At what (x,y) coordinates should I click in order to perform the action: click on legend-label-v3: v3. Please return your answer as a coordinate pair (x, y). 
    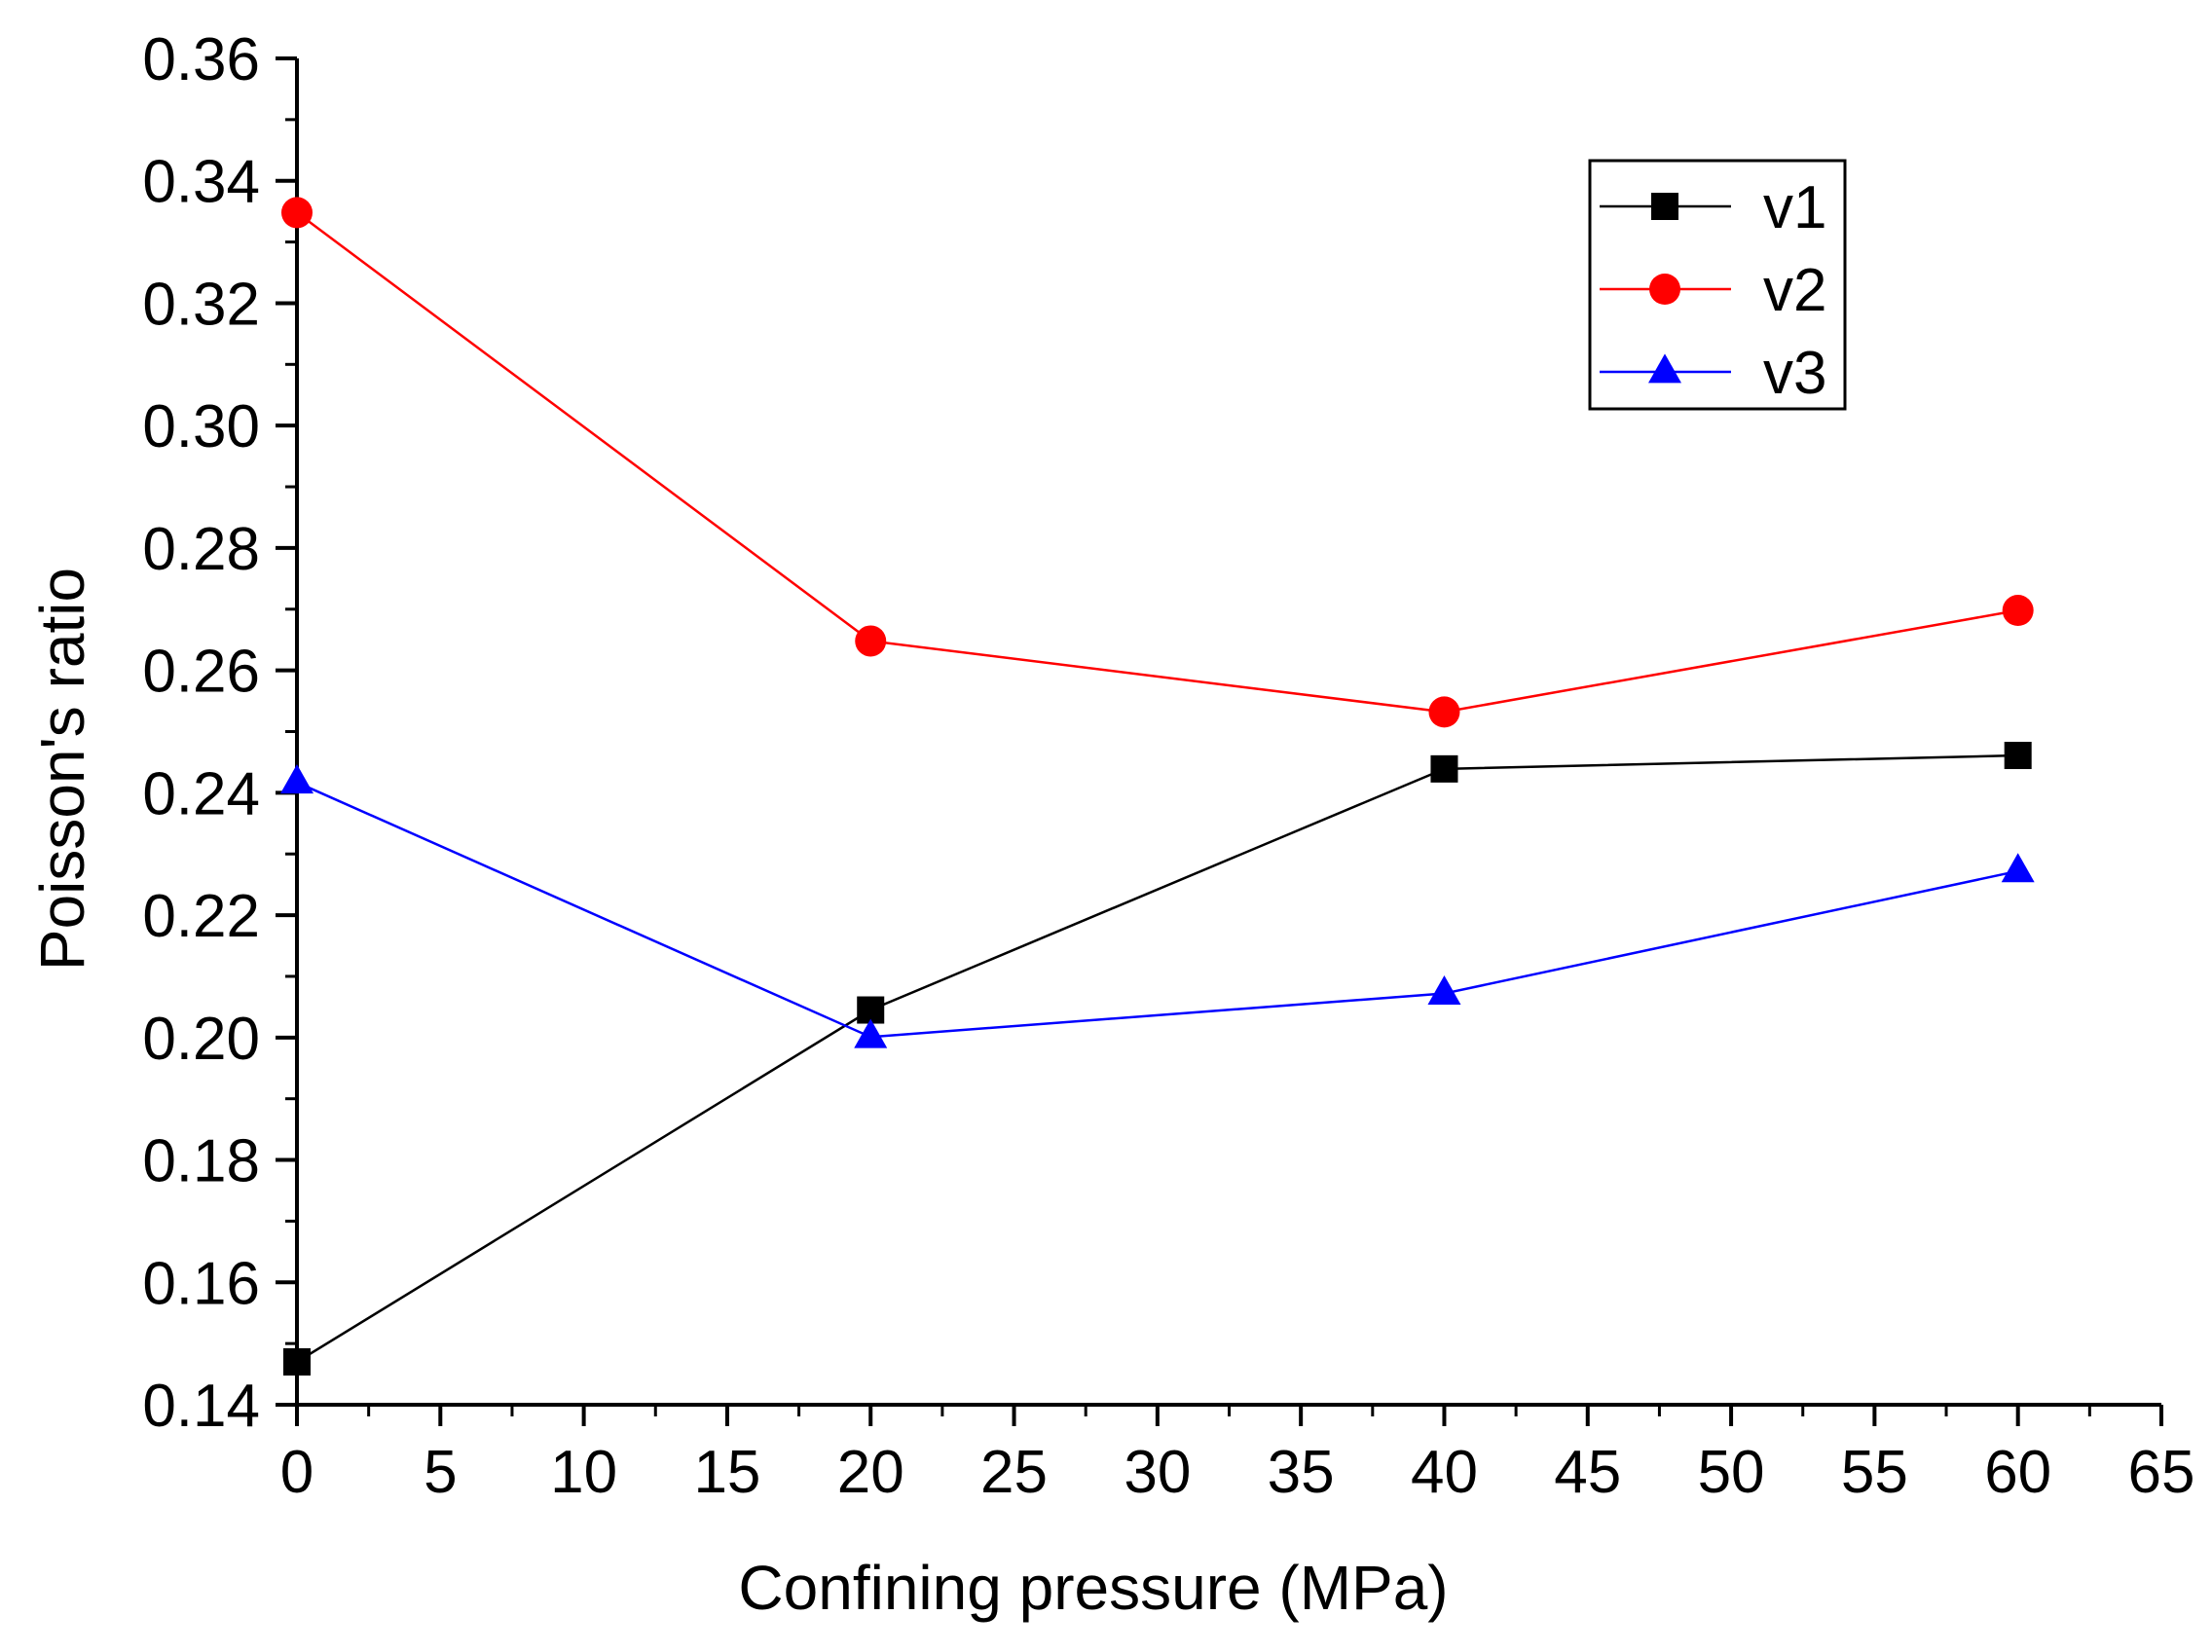
    Looking at the image, I should click on (1794, 373).